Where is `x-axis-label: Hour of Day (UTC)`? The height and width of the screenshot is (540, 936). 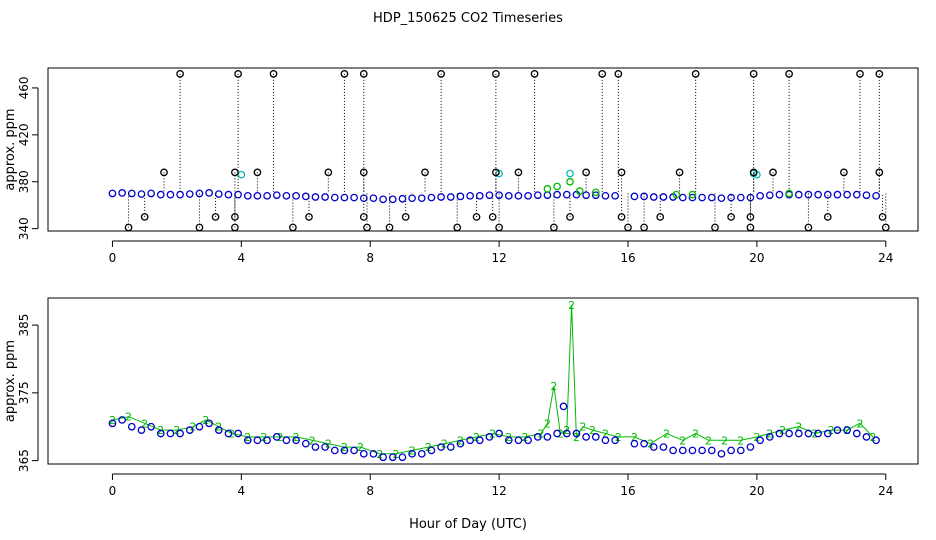
x-axis-label: Hour of Day (UTC) is located at coordinates (468, 524).